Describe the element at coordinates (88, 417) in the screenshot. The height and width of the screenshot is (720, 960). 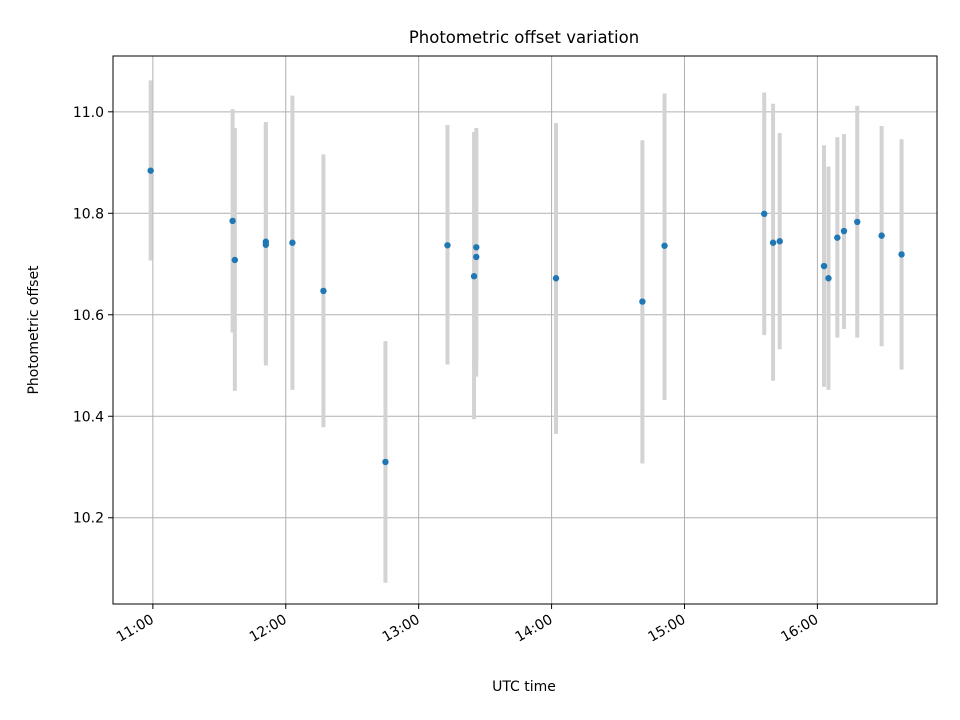
I see `y-tick-label: 10.4` at that location.